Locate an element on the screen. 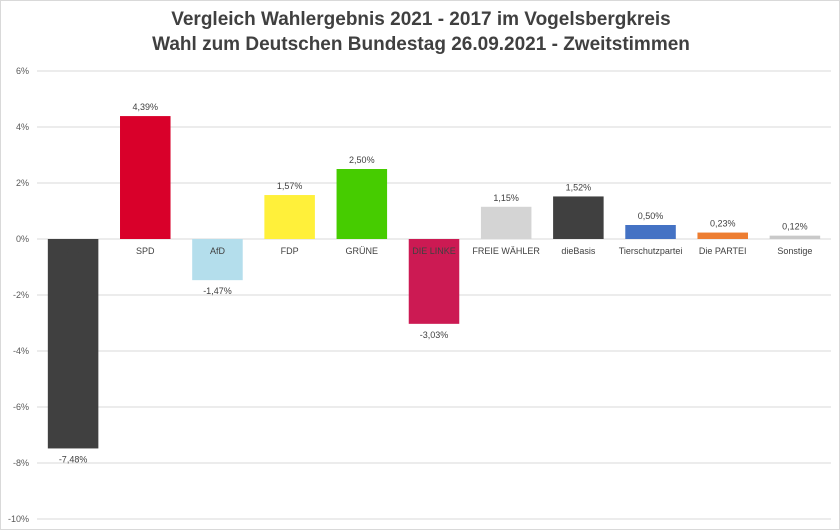 This screenshot has width=840, height=531. y-tick-label: -2% is located at coordinates (21, 295).